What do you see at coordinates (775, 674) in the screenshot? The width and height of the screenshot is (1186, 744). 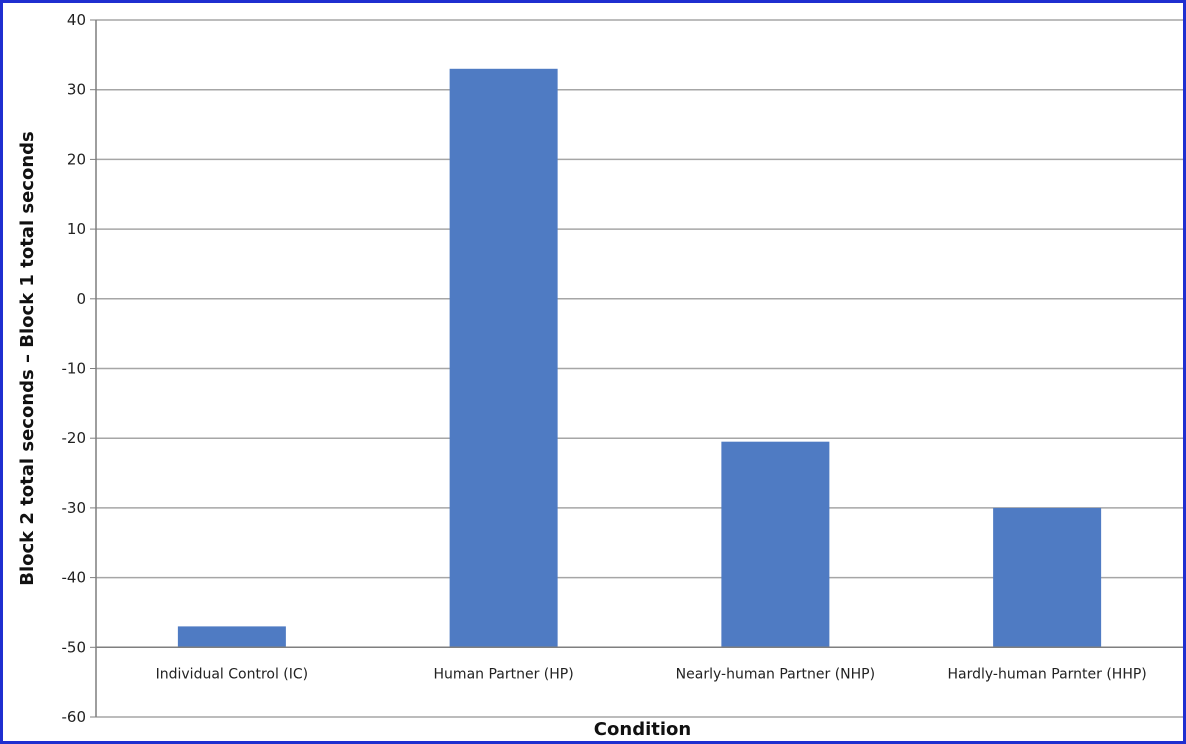 I see `x-category-label: Nearly-human Partner (NHP)` at bounding box center [775, 674].